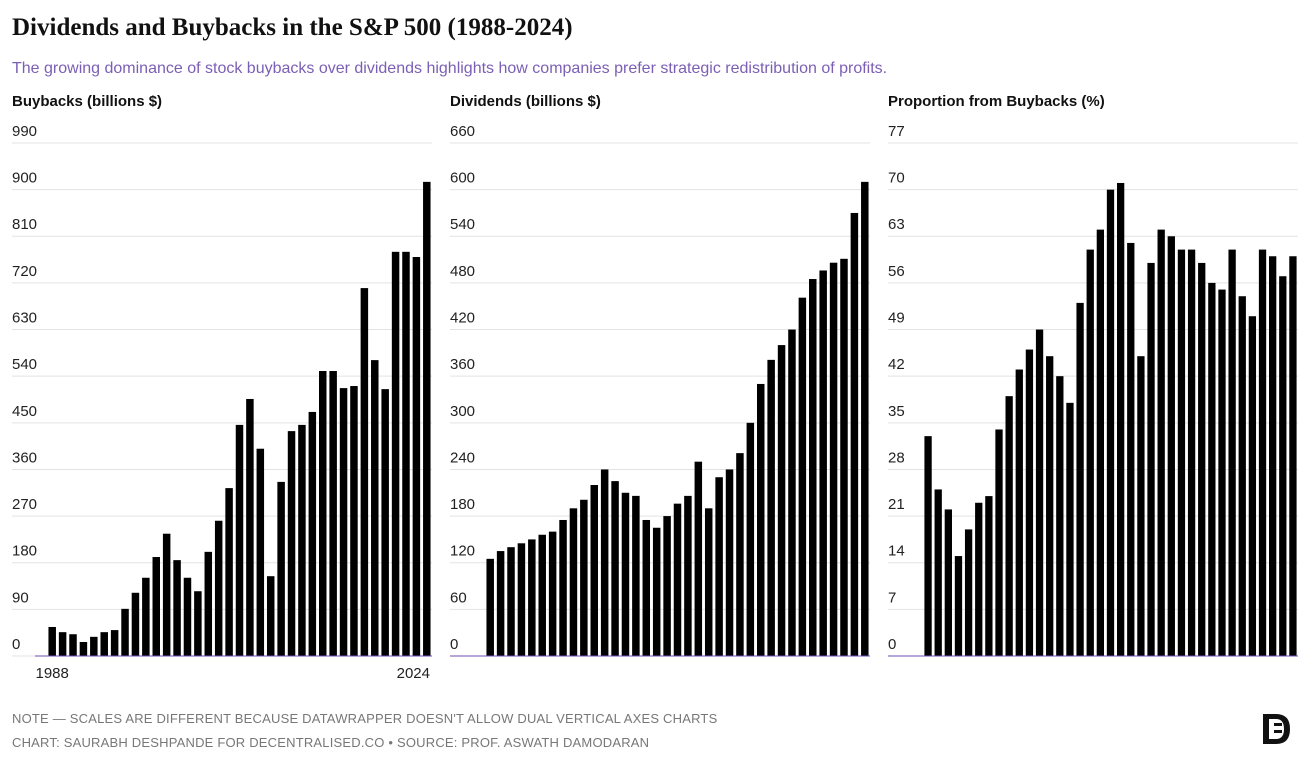 The width and height of the screenshot is (1310, 763). What do you see at coordinates (413, 673) in the screenshot?
I see `x-tick-label: 2024` at bounding box center [413, 673].